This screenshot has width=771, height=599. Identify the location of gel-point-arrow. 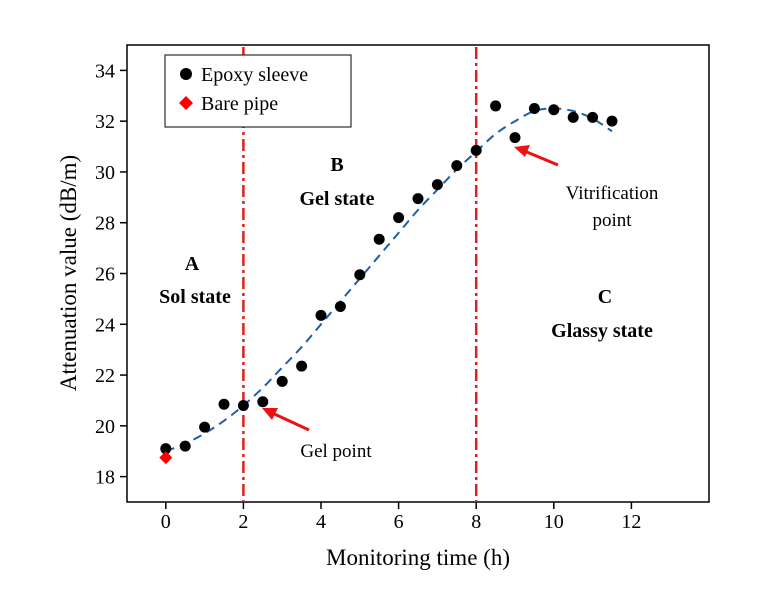
(289, 421).